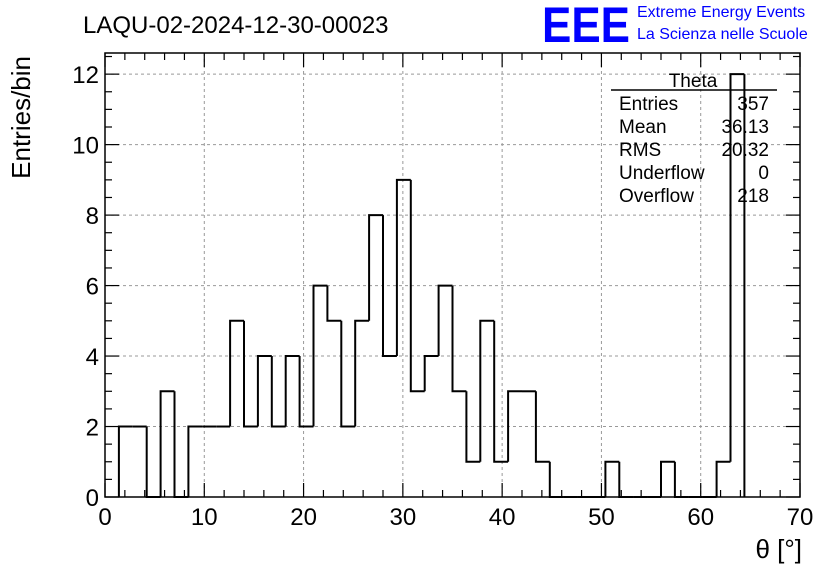 Image resolution: width=836 pixels, height=572 pixels. What do you see at coordinates (662, 173) in the screenshot?
I see `stats-label: Underflow` at bounding box center [662, 173].